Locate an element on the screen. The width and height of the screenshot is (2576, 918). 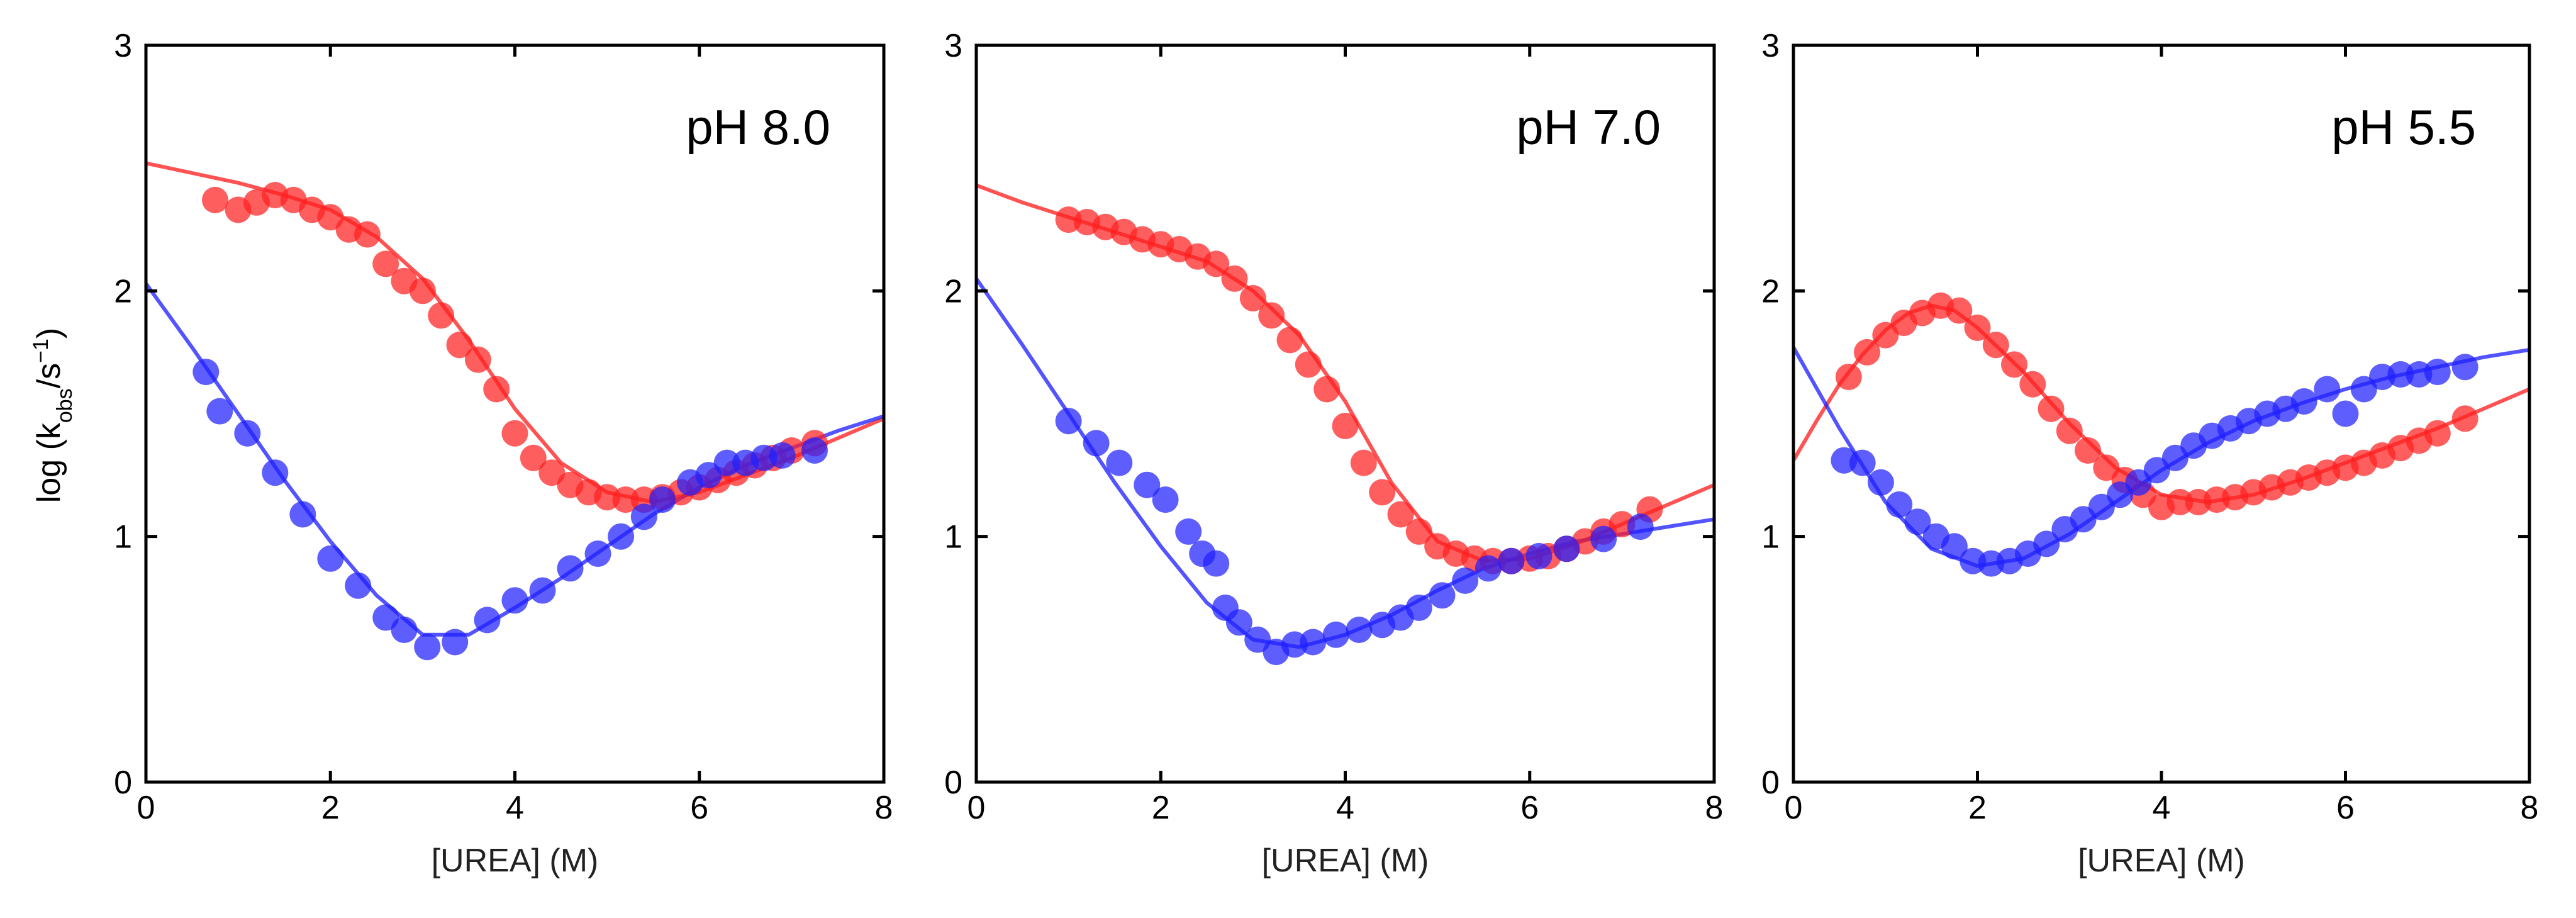
panel-title: pH 7.0 is located at coordinates (1588, 127).